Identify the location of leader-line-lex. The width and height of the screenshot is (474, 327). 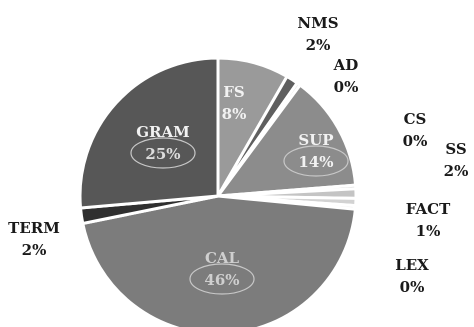
(372, 226).